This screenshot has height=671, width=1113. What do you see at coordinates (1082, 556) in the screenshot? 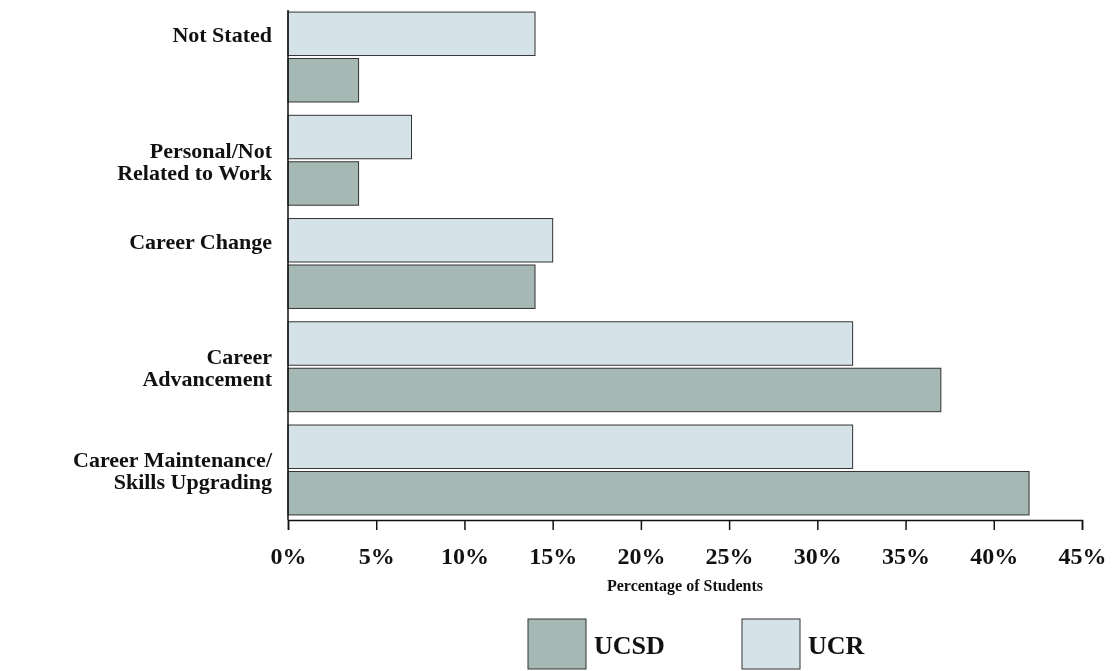
I see `x-tick-label: 45%` at bounding box center [1082, 556].